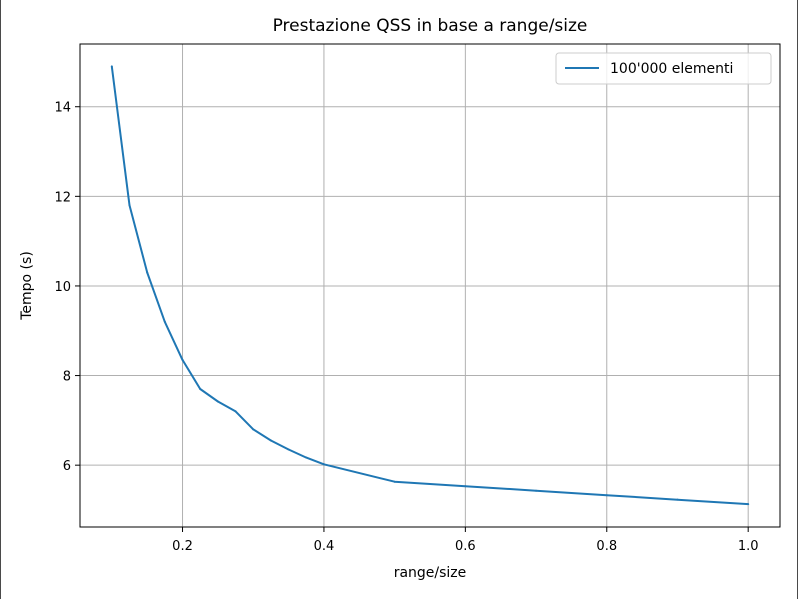 The image size is (798, 599). Describe the element at coordinates (324, 546) in the screenshot. I see `x-tick-label: 0.4` at that location.